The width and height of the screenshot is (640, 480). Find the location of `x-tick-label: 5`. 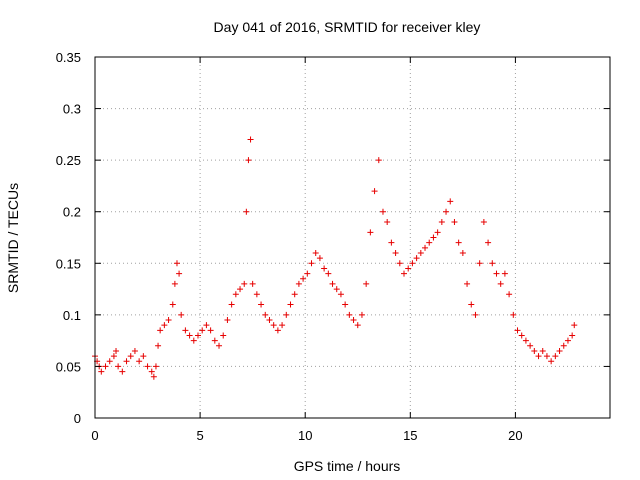

x-tick-label: 5 is located at coordinates (199, 435).